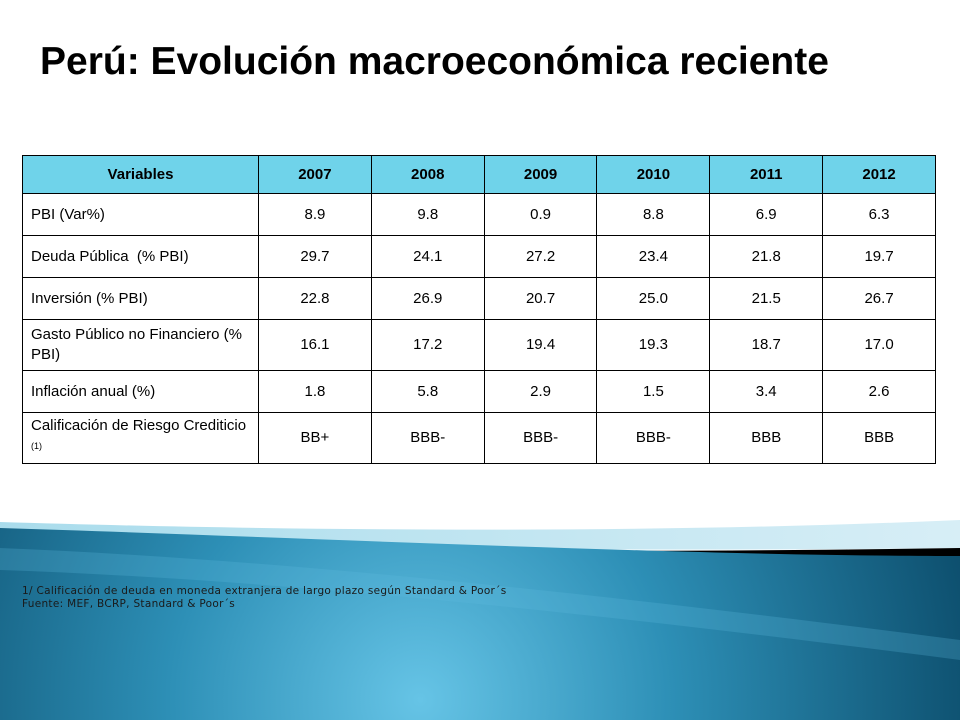 The width and height of the screenshot is (960, 720). I want to click on table-cell: 17.2, so click(427, 345).